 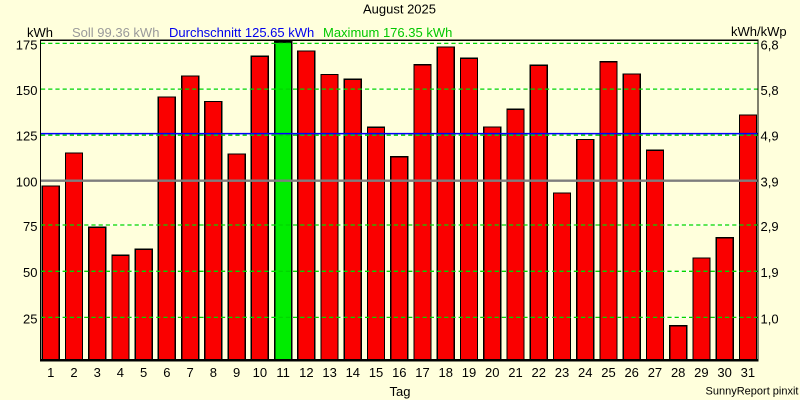 I want to click on svg-text: Durchschnitt 125.65 kWh, so click(x=241, y=32).